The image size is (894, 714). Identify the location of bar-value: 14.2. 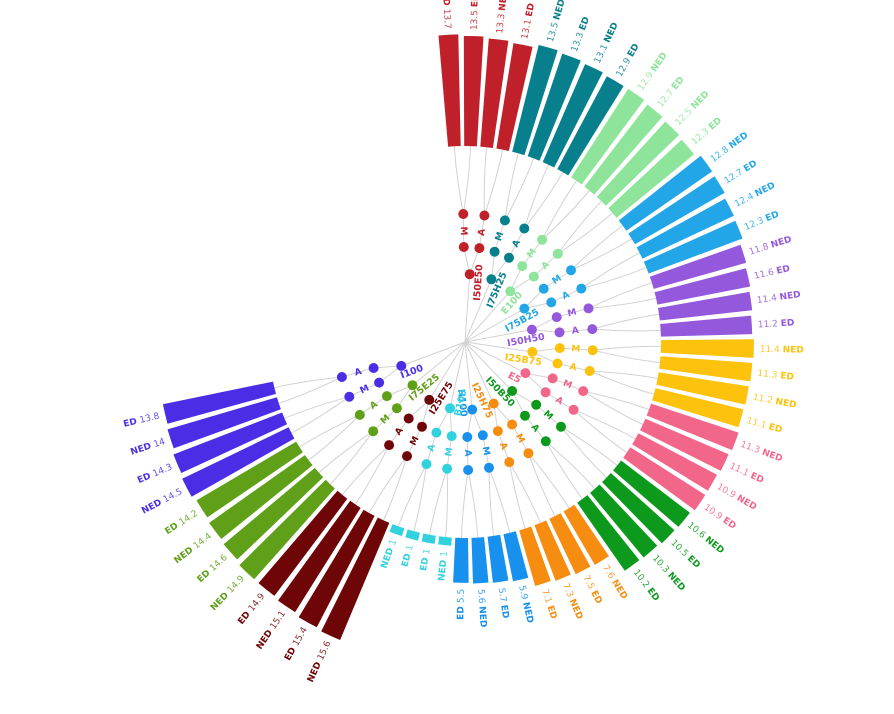
(188, 517).